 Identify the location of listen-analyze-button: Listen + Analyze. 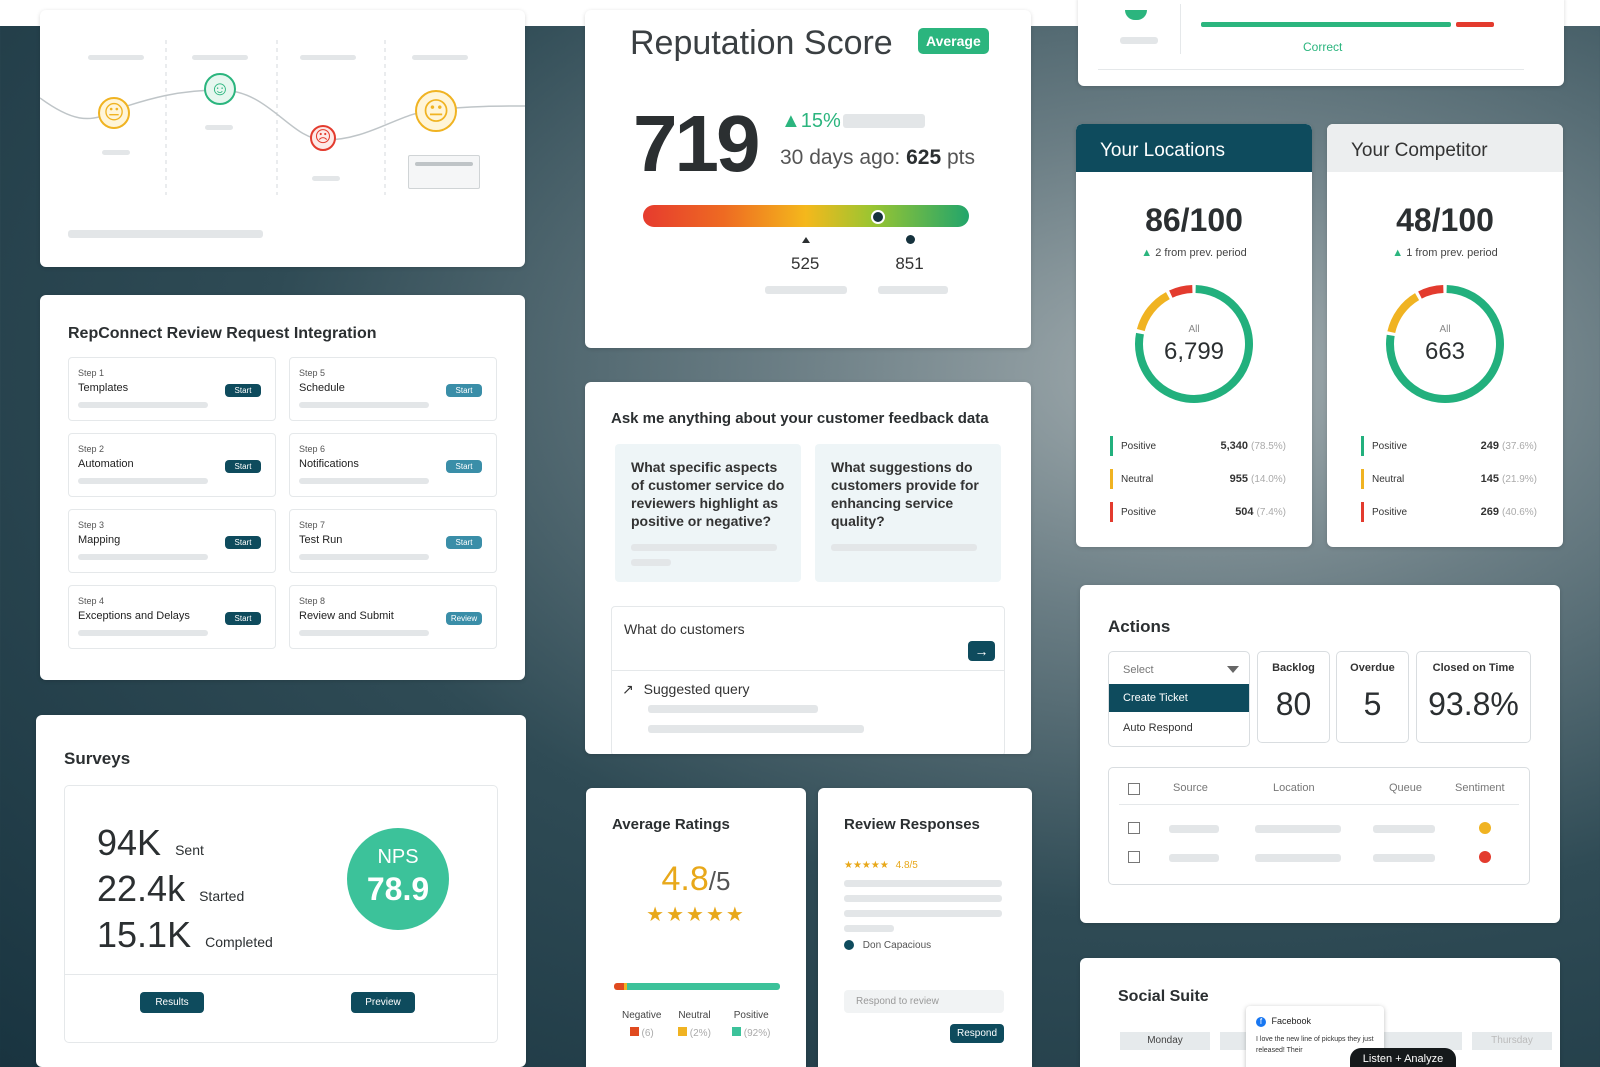
(1403, 1057).